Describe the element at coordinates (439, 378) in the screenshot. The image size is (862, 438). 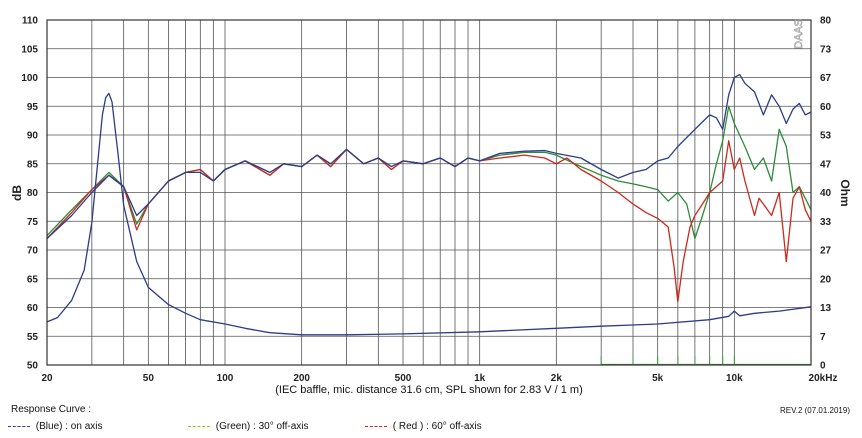
I see `x-tick-labels: 20 50 100 200 500 1k 2k 5k 10k 20kHz` at that location.